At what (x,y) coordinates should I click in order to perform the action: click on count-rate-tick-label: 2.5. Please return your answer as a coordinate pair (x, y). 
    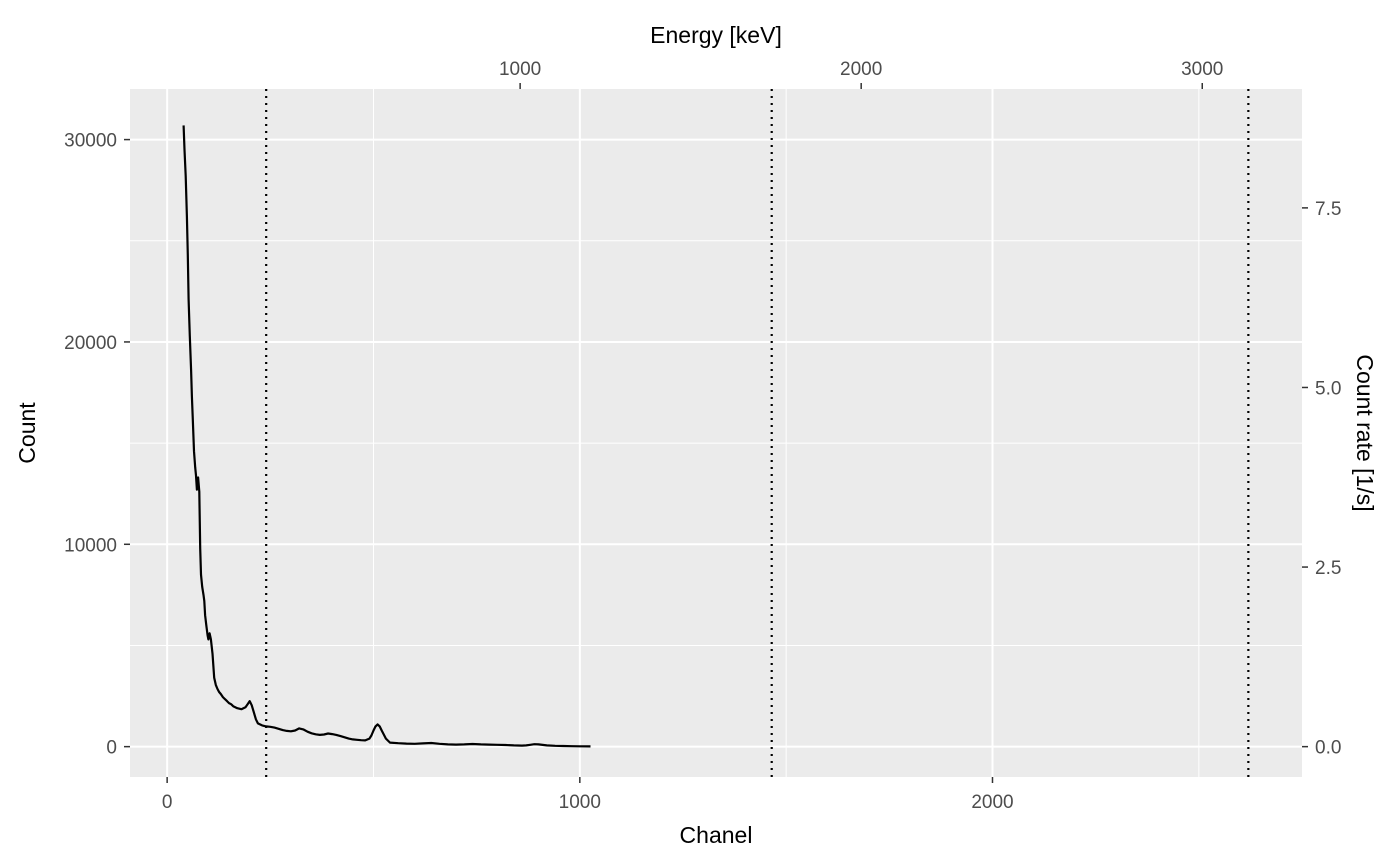
    Looking at the image, I should click on (1328, 568).